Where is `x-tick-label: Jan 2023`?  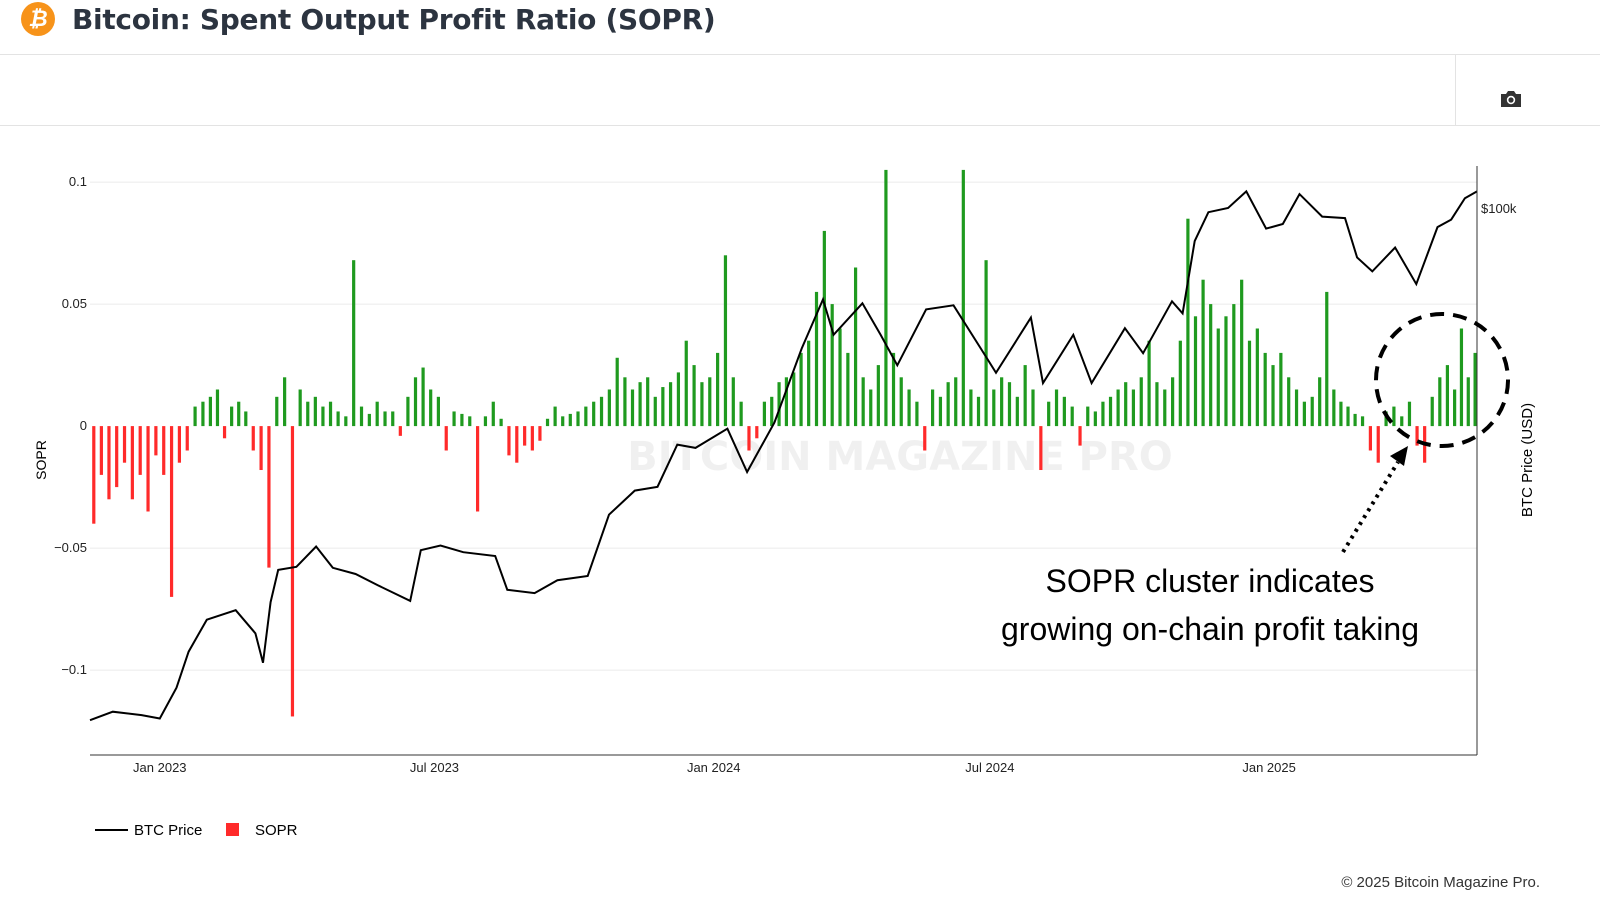 x-tick-label: Jan 2023 is located at coordinates (160, 767).